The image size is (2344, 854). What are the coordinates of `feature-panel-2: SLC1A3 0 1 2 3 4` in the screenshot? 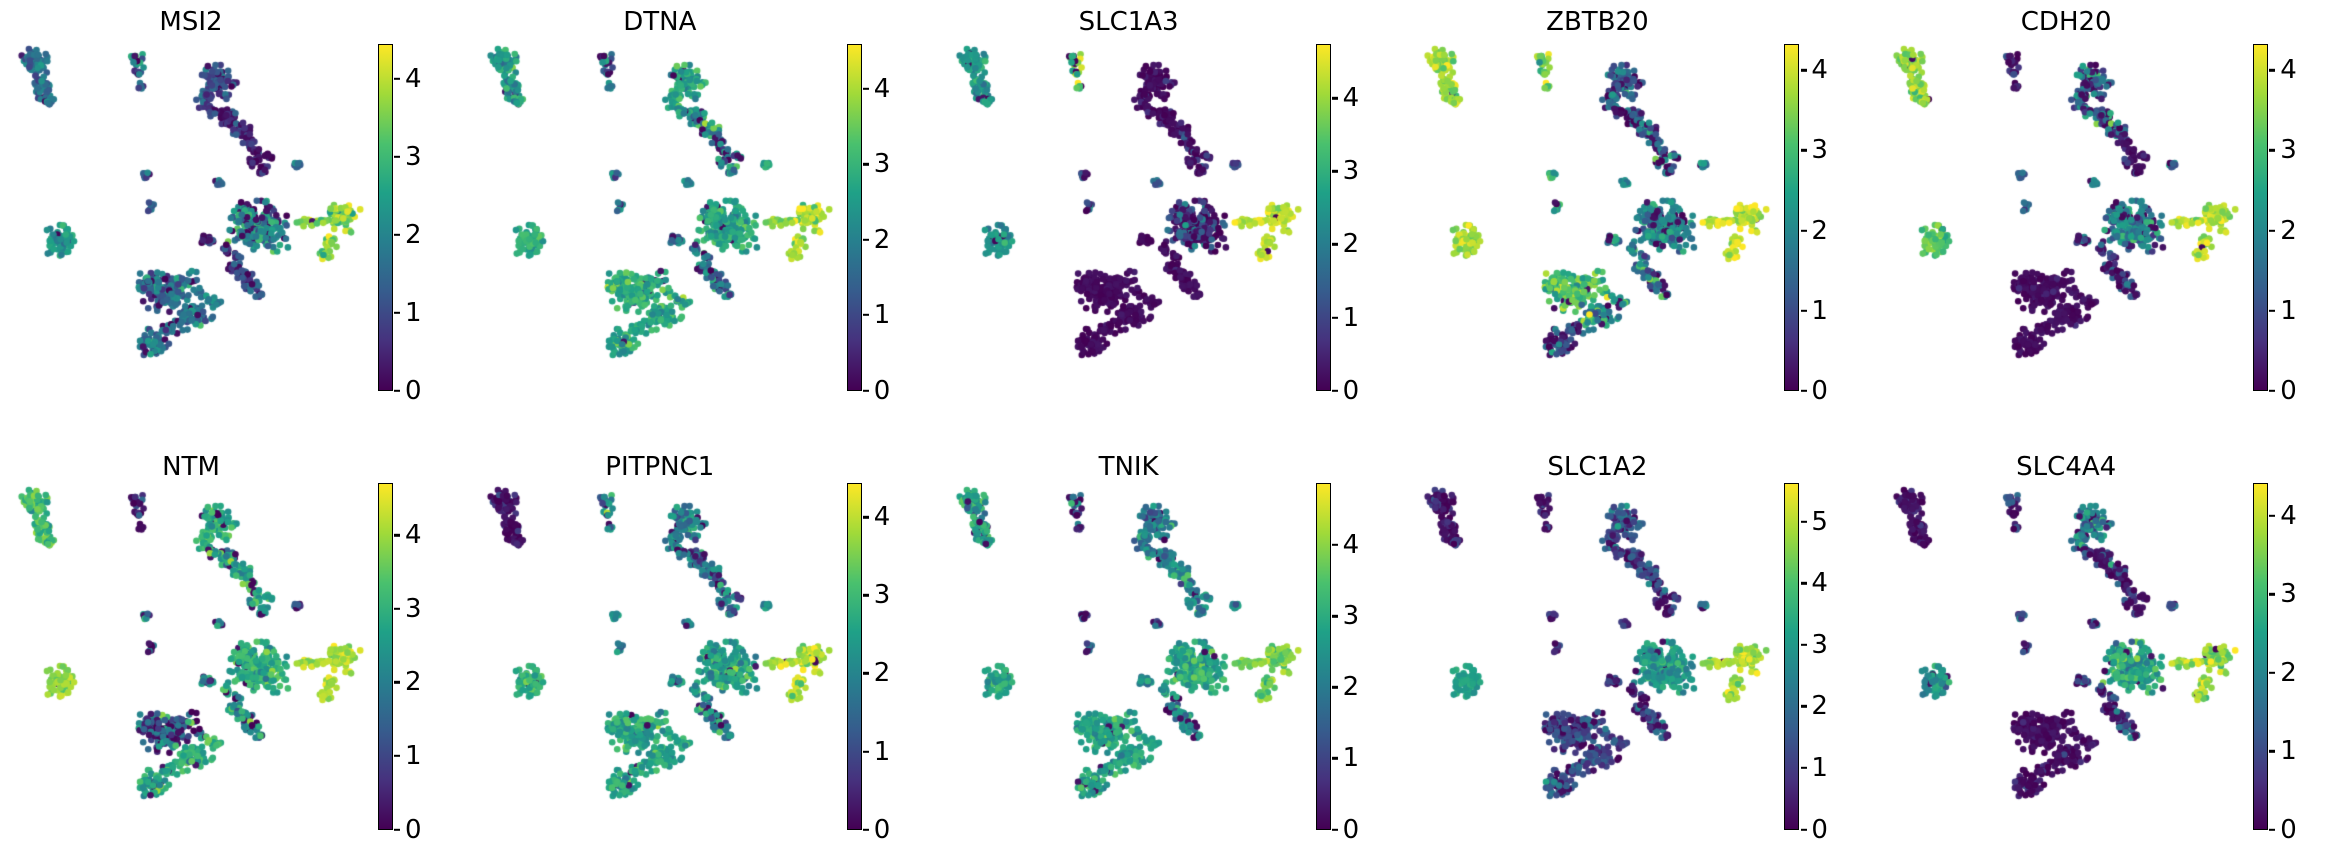 It's located at (1172, 213).